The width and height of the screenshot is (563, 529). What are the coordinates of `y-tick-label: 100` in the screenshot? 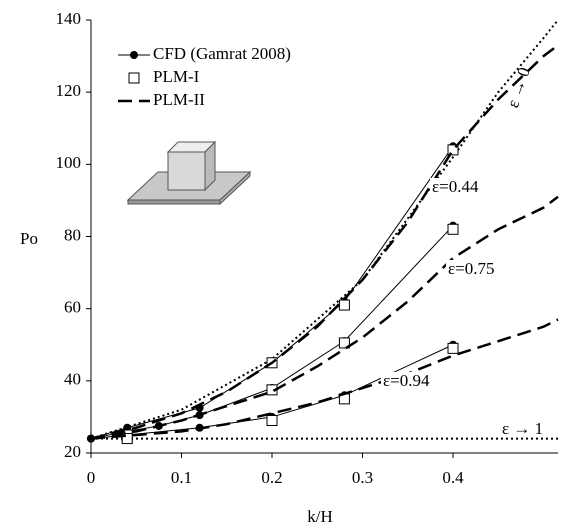 It's located at (69, 162).